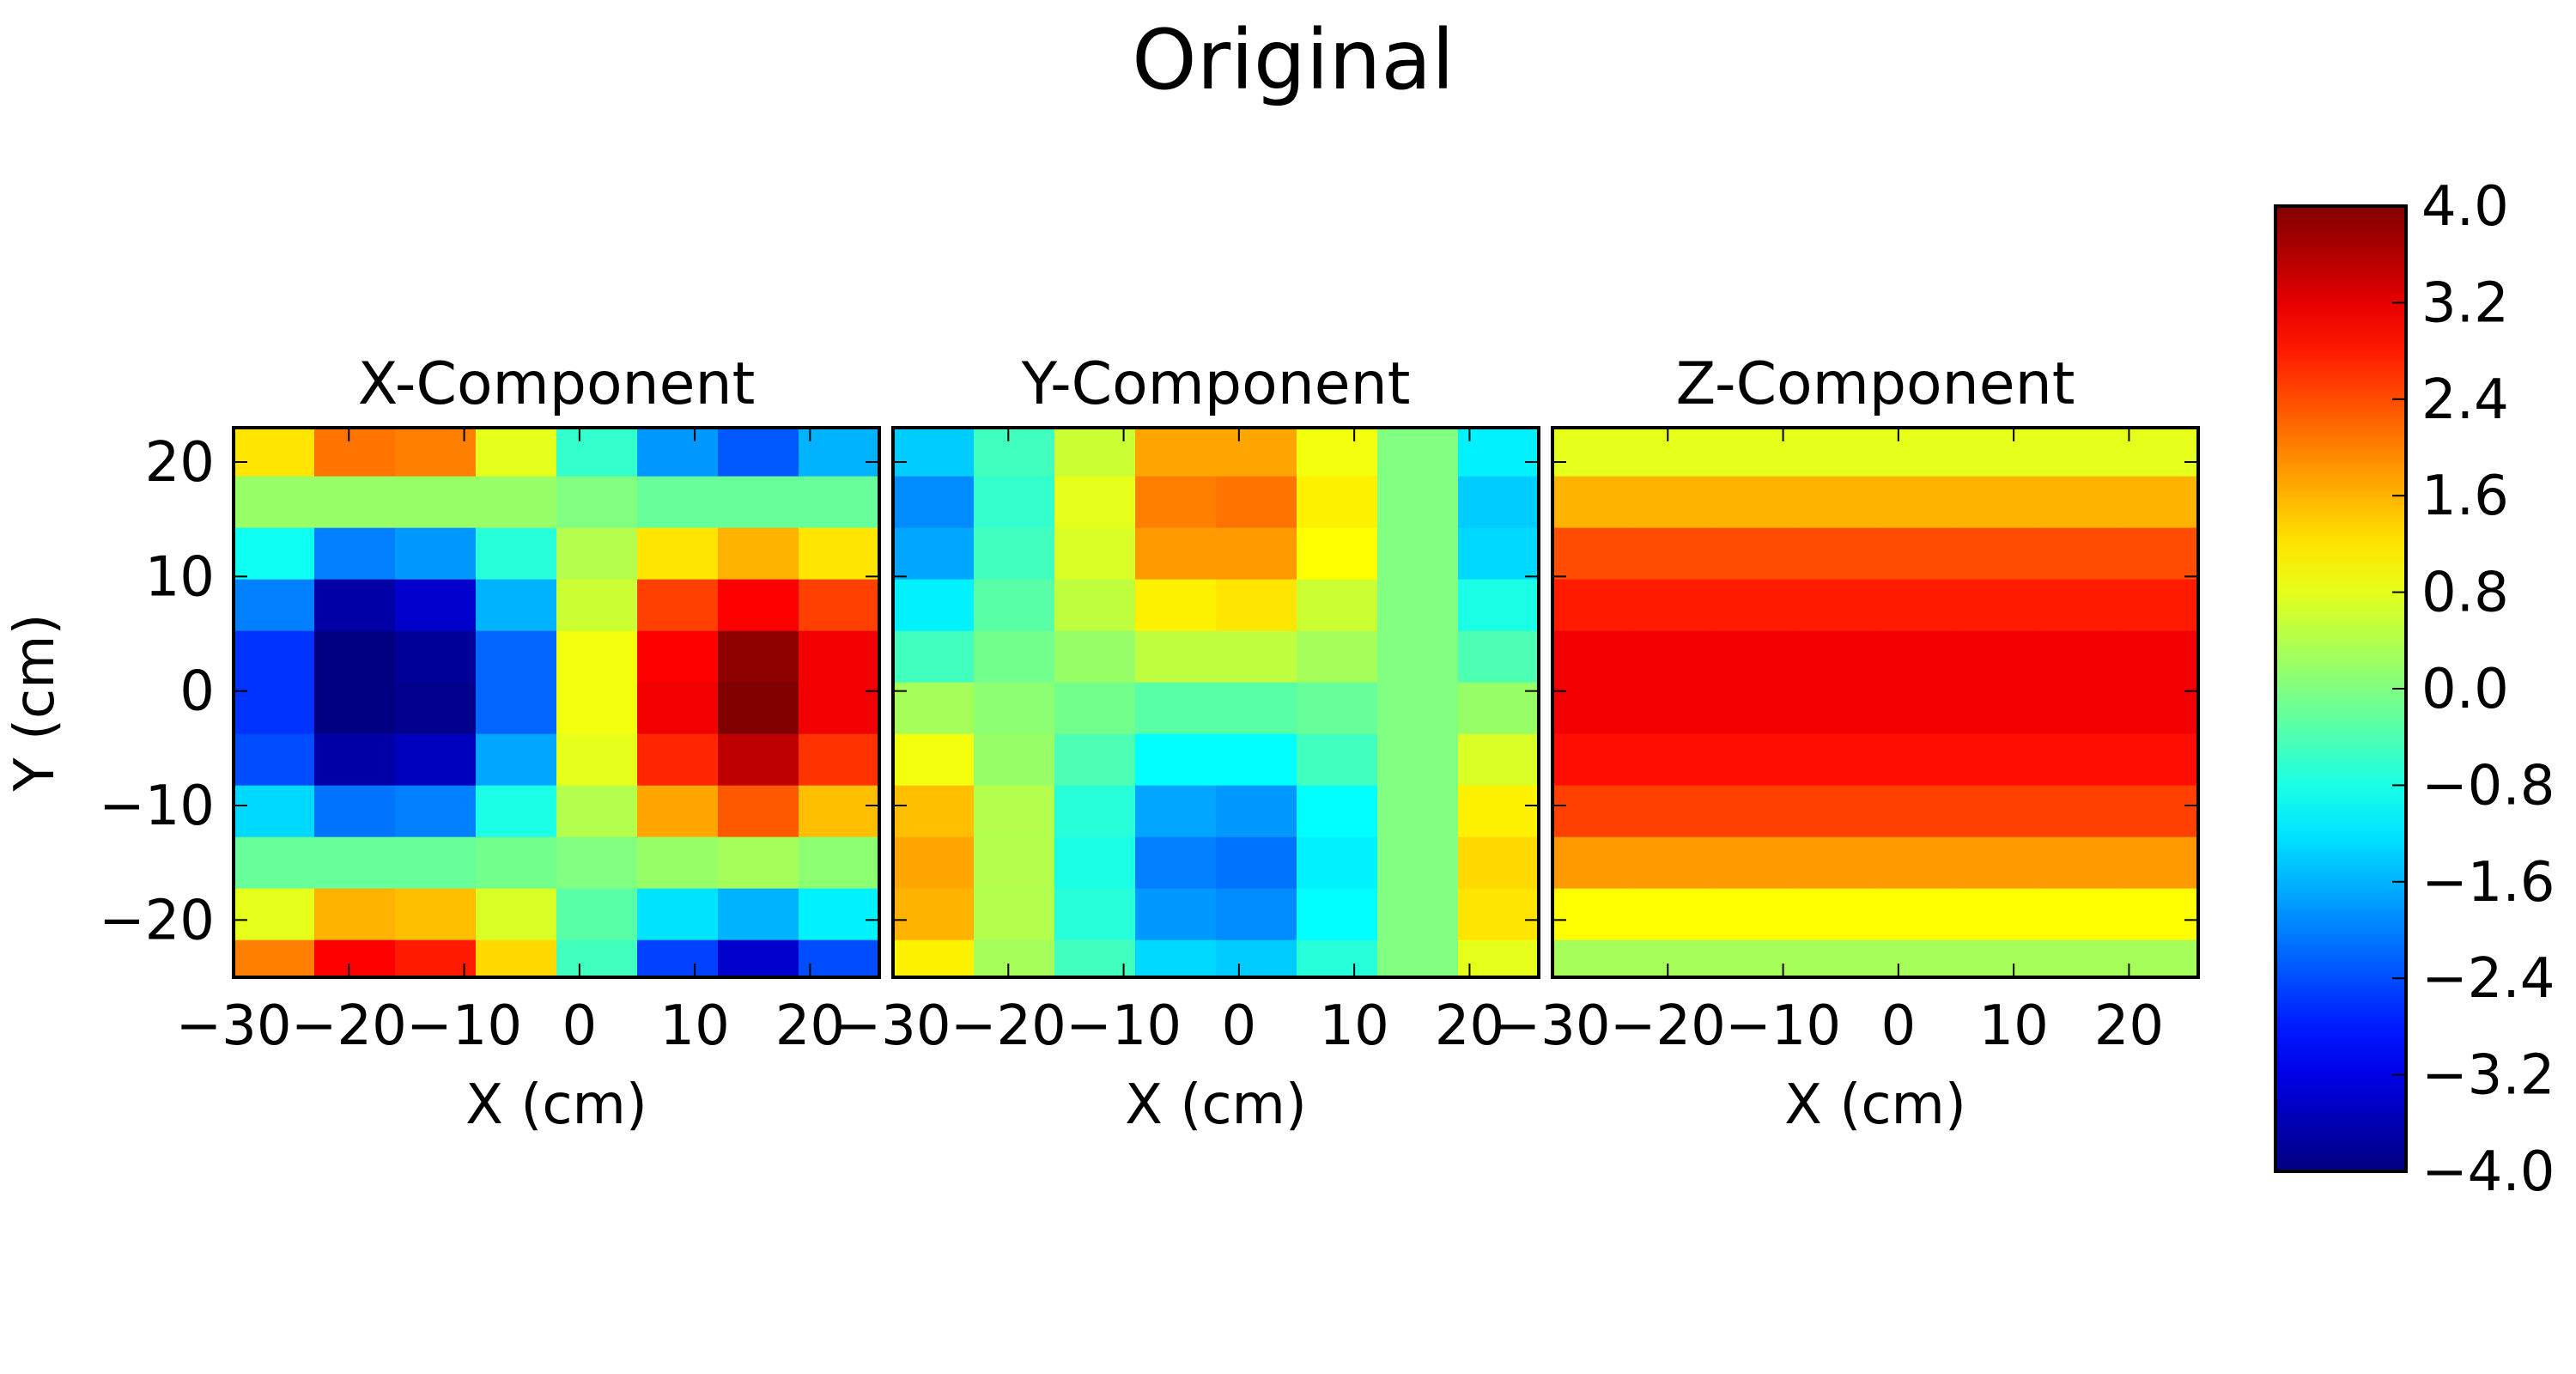 This screenshot has width=2576, height=1374. I want to click on panel-title: Y-Component, so click(1216, 384).